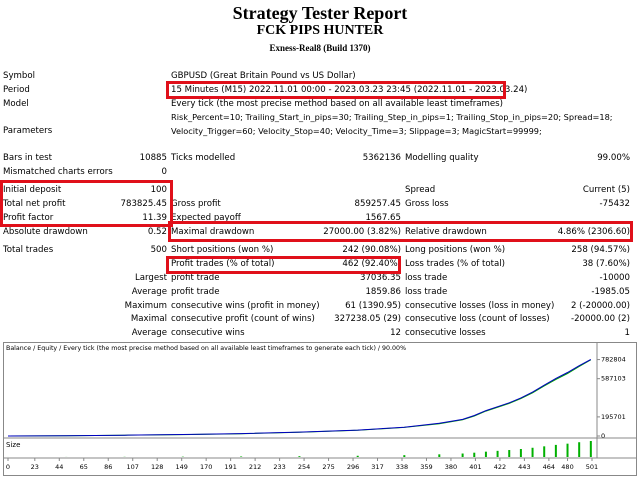  What do you see at coordinates (442, 158) in the screenshot?
I see `stat-label: Modelling quality` at bounding box center [442, 158].